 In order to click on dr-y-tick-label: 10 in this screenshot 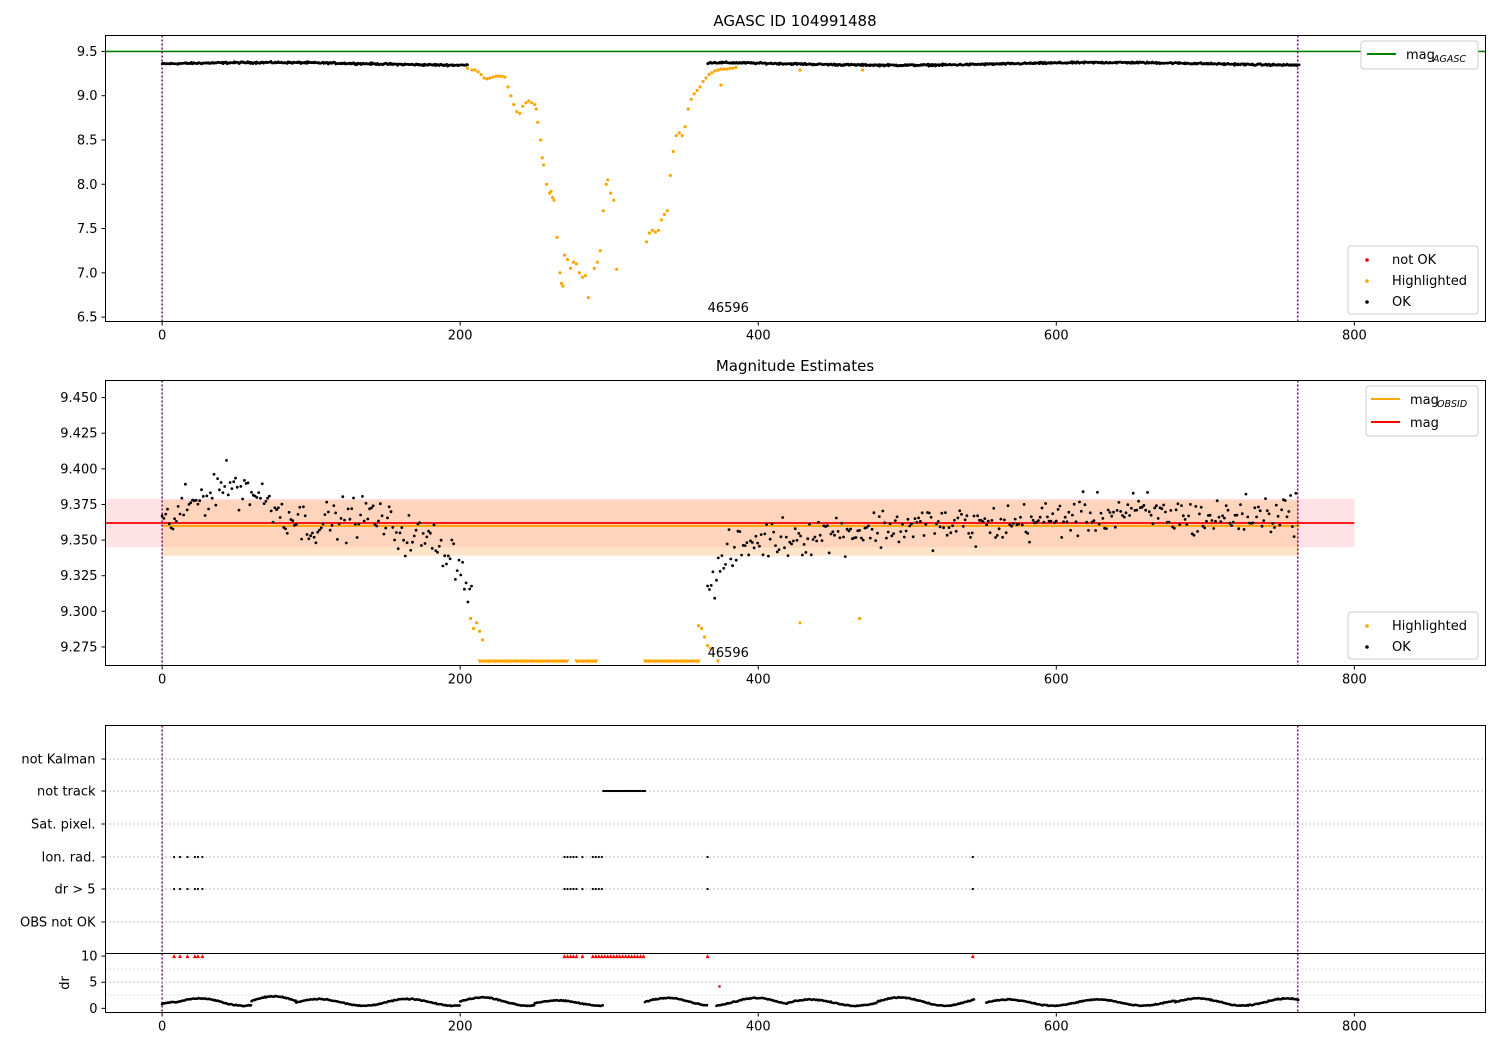, I will do `click(89, 957)`.